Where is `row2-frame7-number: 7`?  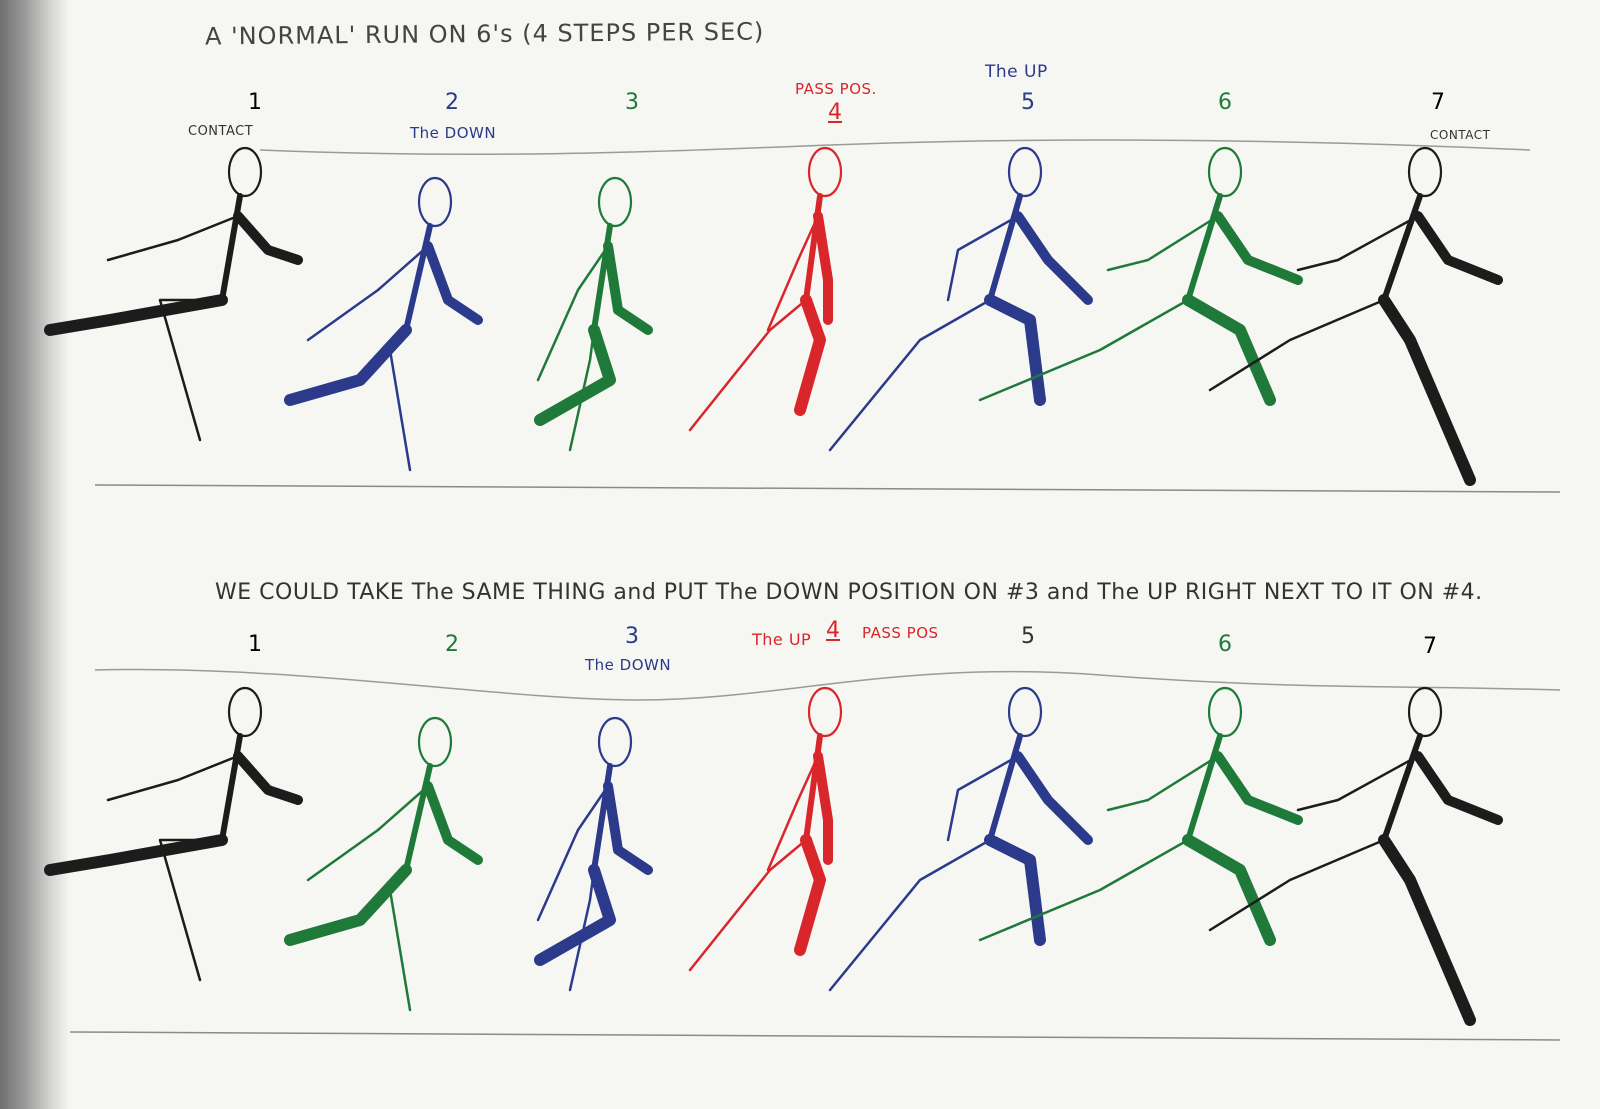 row2-frame7-number: 7 is located at coordinates (1430, 646).